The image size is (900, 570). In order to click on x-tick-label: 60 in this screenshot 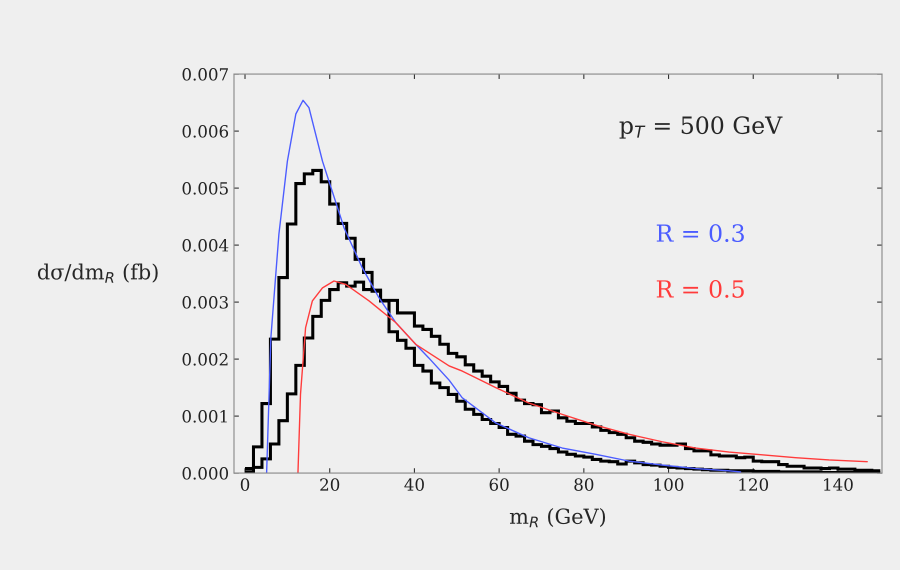, I will do `click(499, 484)`.